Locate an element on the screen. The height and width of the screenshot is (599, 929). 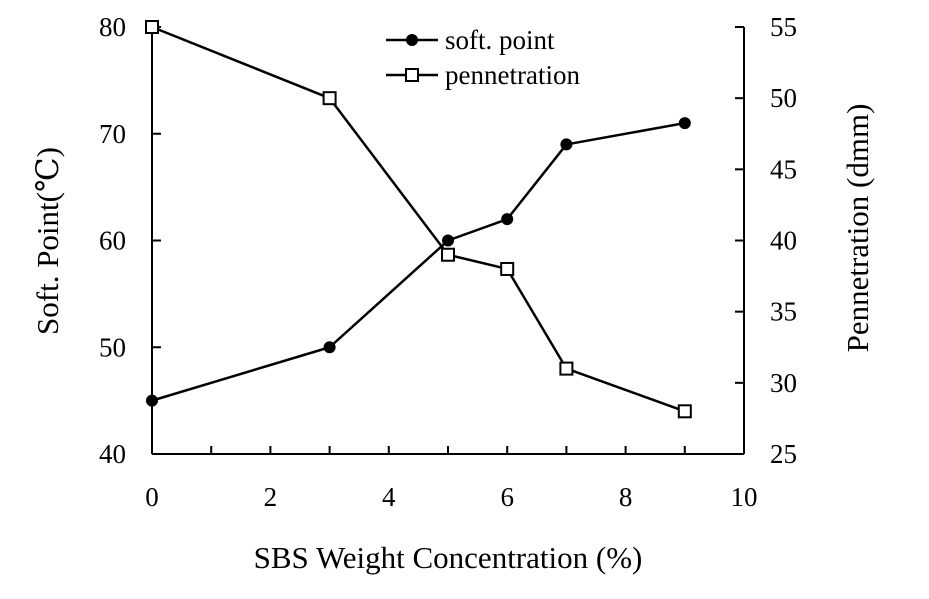
y-left-tick-label: 60 is located at coordinates (112, 241).